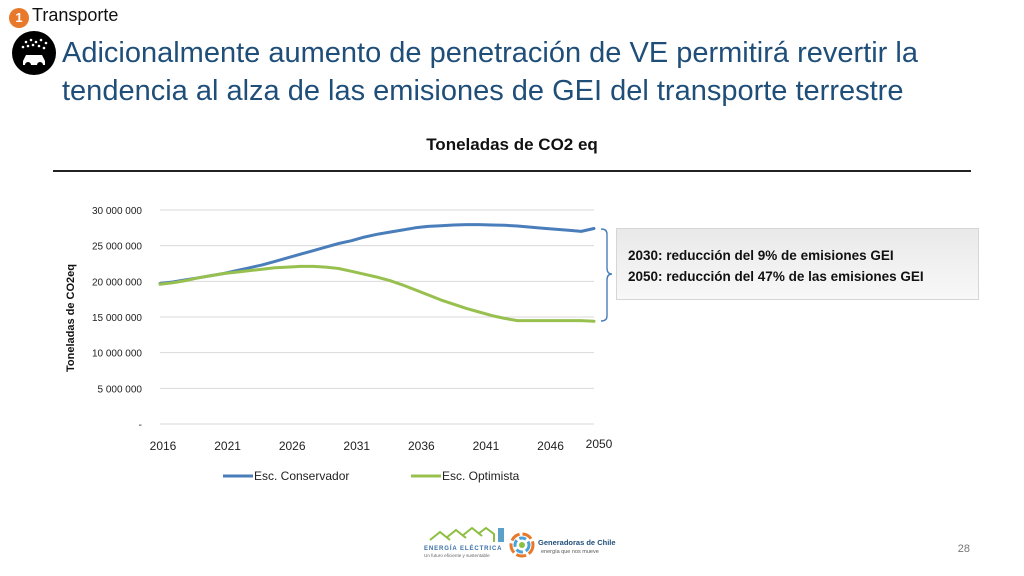 The image size is (1024, 576). Describe the element at coordinates (140, 425) in the screenshot. I see `y-tick-label: -` at that location.